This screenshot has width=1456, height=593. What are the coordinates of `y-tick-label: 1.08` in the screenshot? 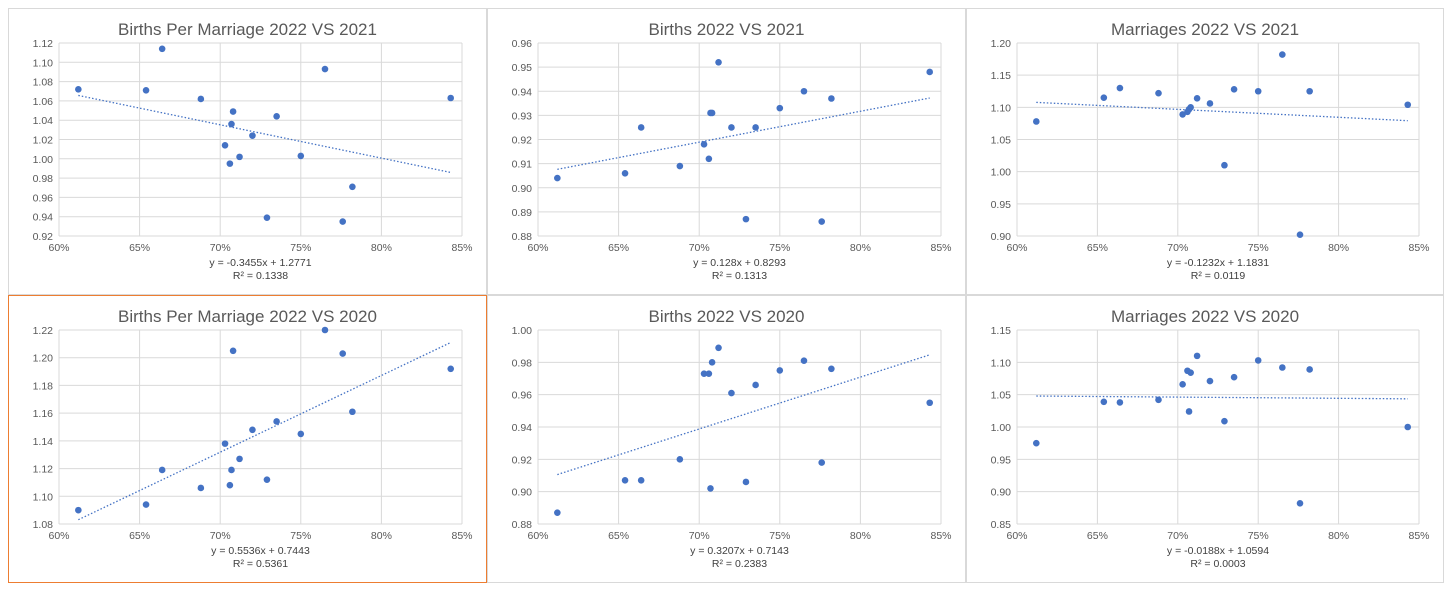 It's located at (43, 83).